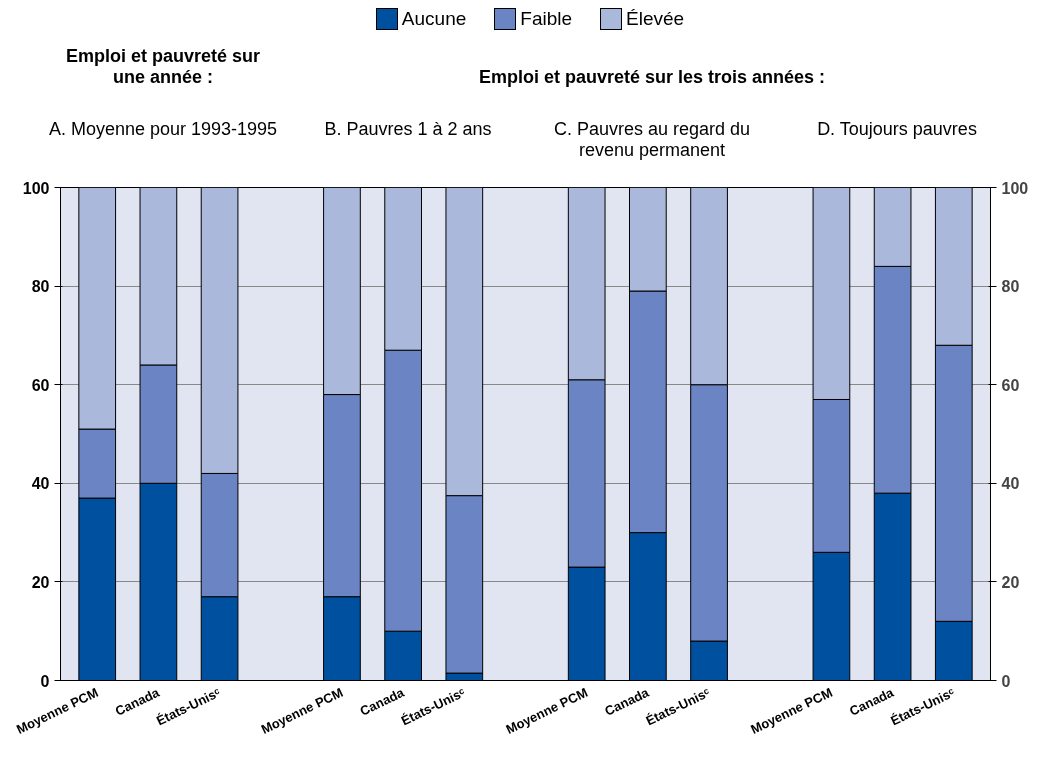 The image size is (1060, 774). I want to click on y-tick-label: 80, so click(40, 287).